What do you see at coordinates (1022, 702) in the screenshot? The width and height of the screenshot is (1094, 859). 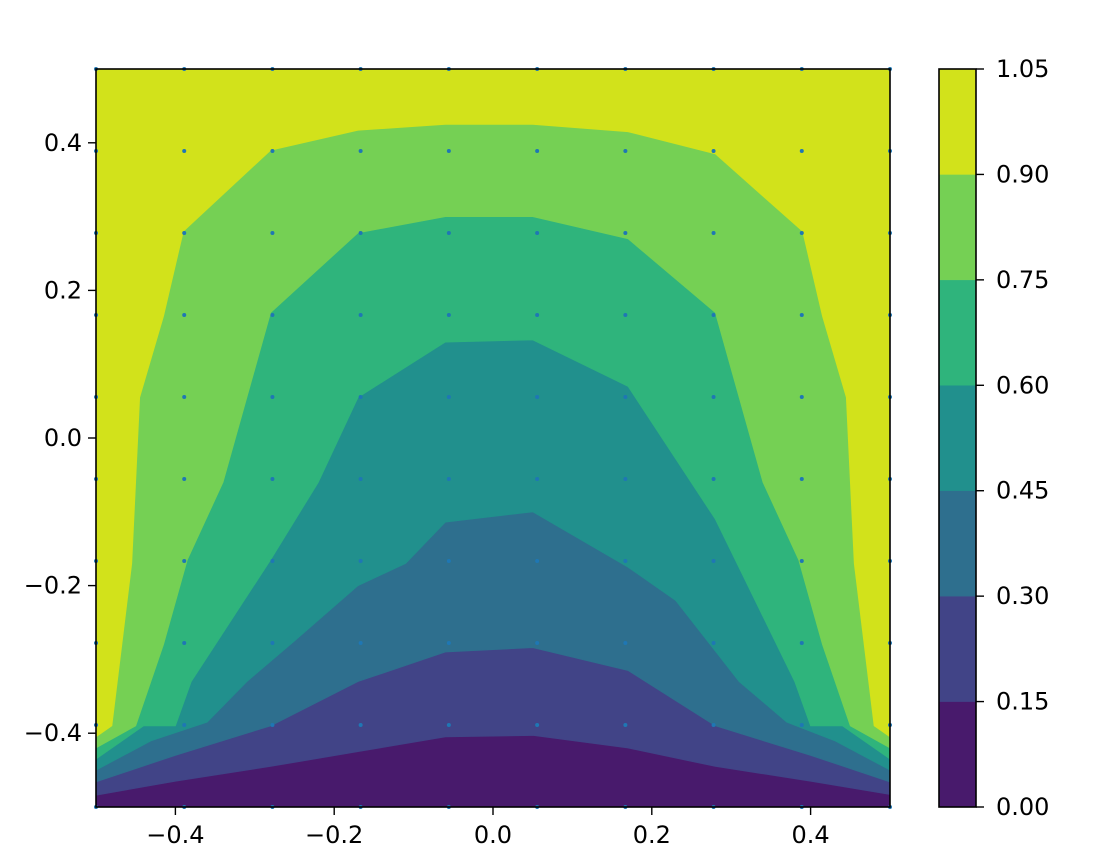 I see `colorbar-tick-label-1: 0.15` at bounding box center [1022, 702].